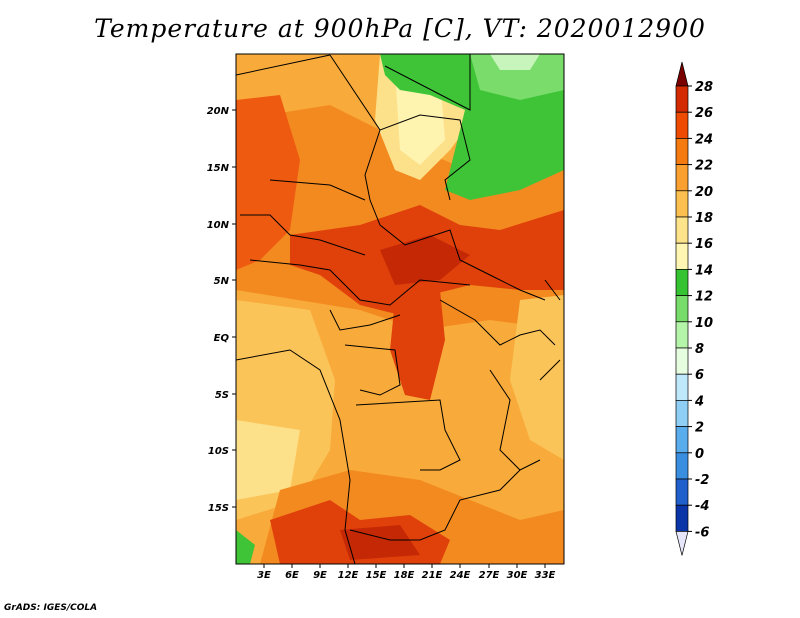 The image size is (800, 618). What do you see at coordinates (460, 575) in the screenshot?
I see `lon-label: 24E` at bounding box center [460, 575].